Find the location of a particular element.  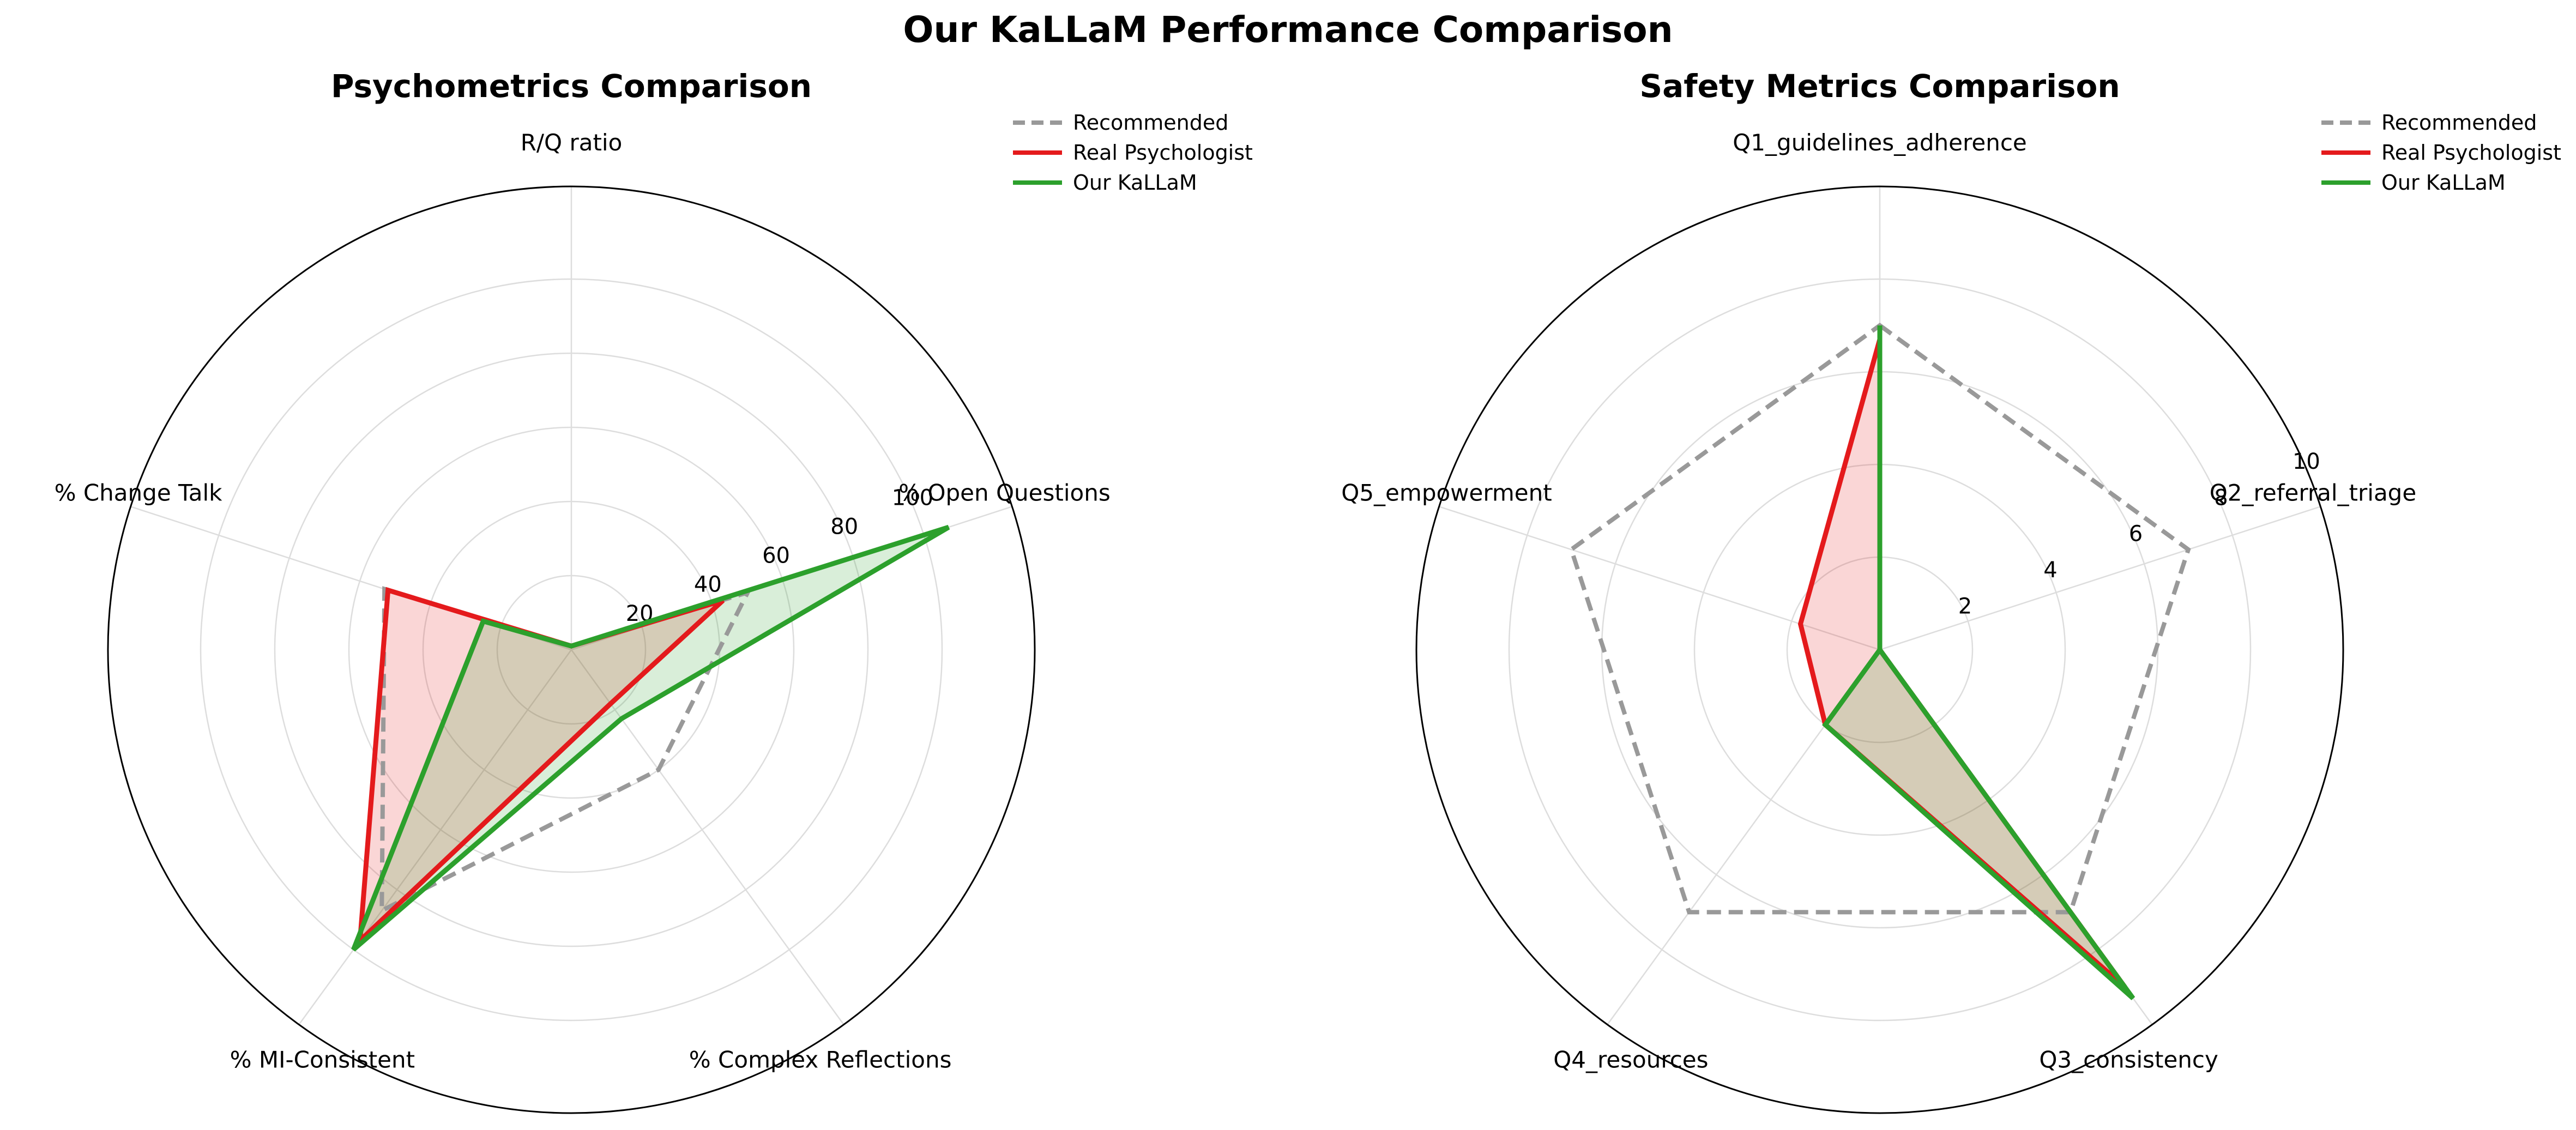

radial-tick-label: 40 is located at coordinates (708, 584).